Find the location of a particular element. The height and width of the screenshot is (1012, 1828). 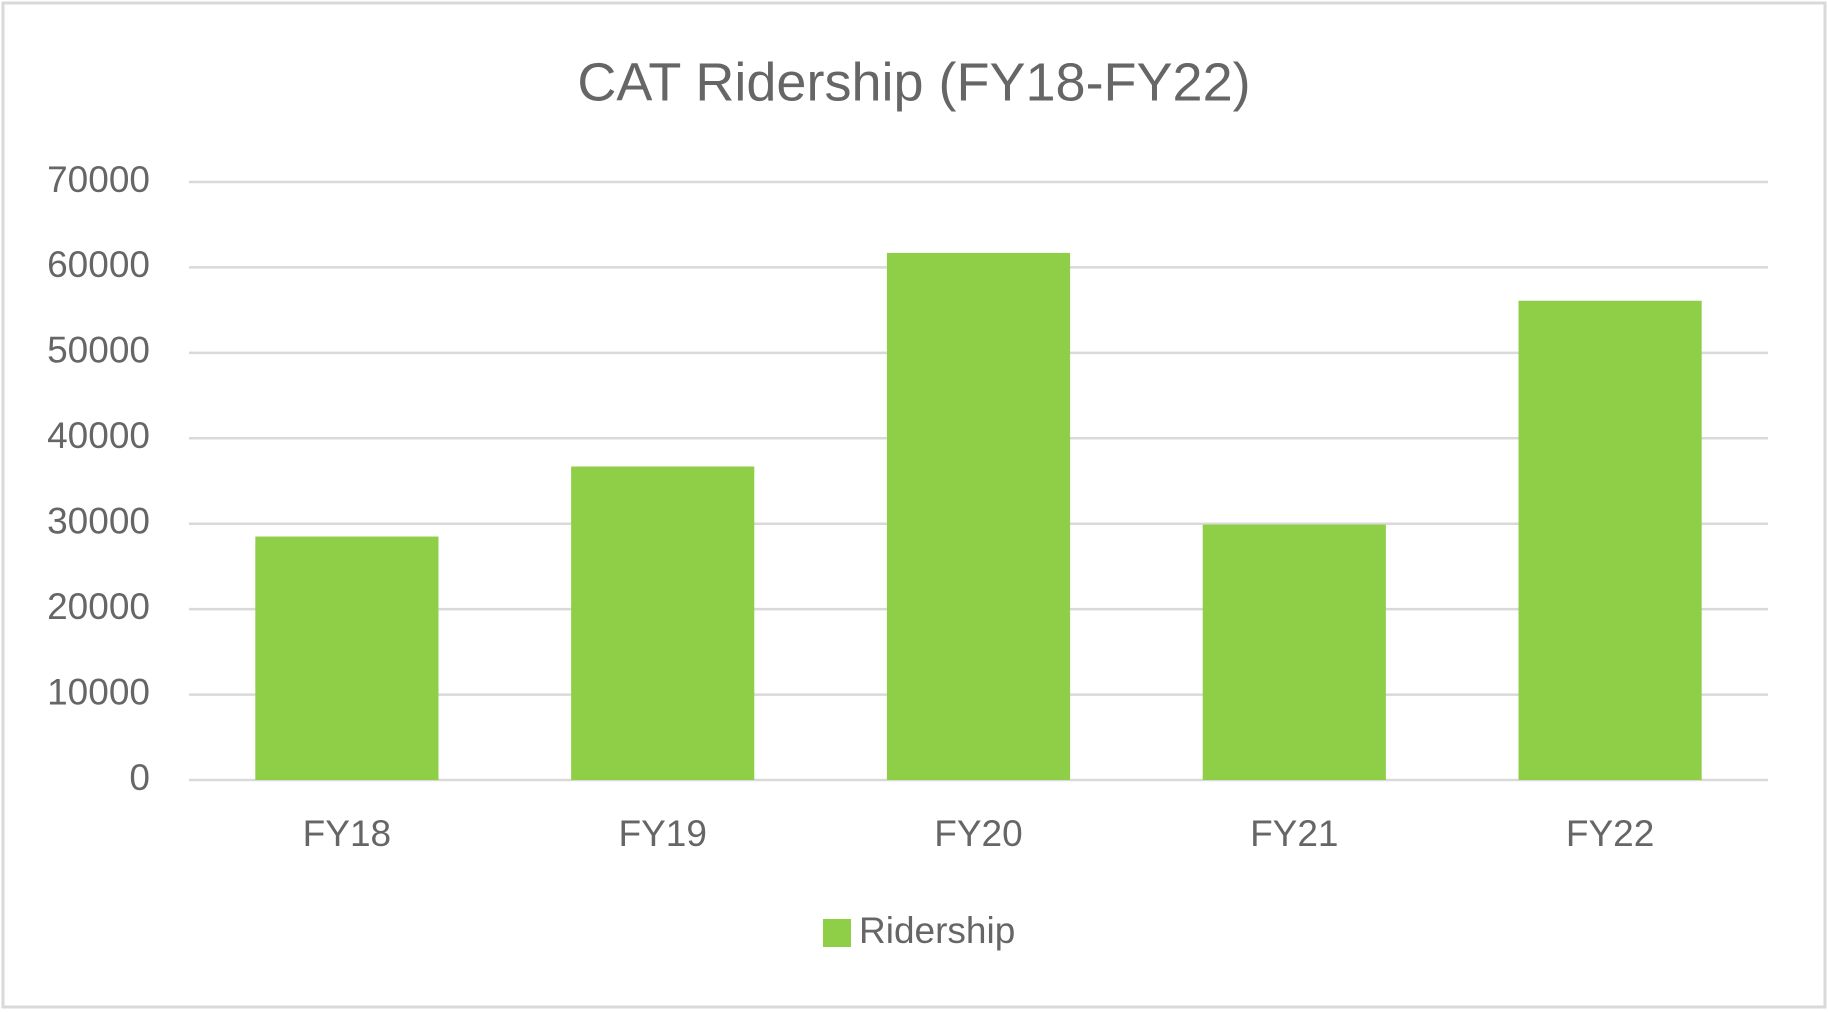

y-tick-label: 70000 is located at coordinates (98, 179).